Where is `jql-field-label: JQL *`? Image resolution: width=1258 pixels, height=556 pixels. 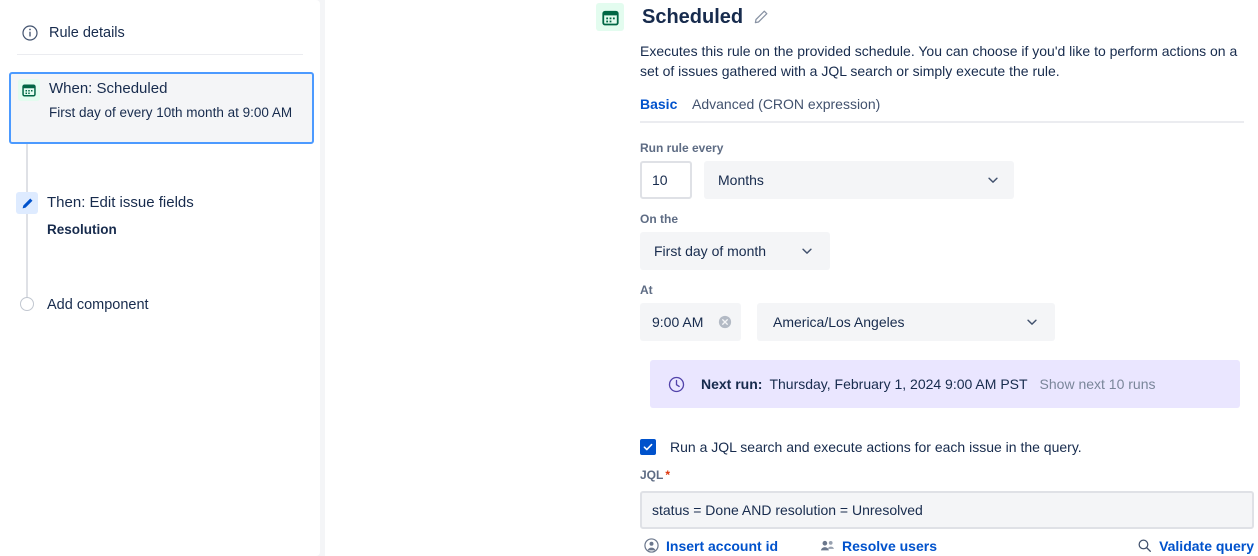 jql-field-label: JQL * is located at coordinates (655, 475).